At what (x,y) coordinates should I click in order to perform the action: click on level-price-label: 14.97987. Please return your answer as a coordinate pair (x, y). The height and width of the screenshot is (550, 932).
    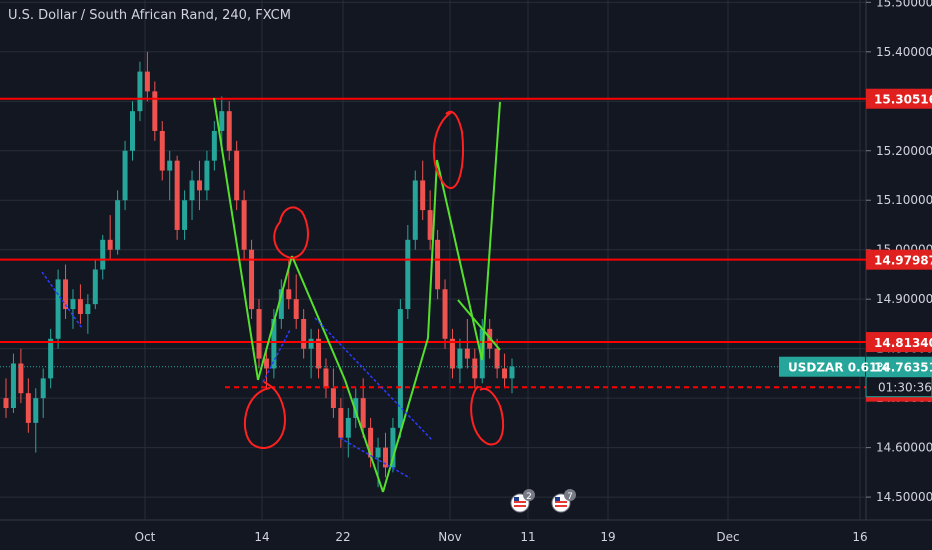
    Looking at the image, I should click on (903, 261).